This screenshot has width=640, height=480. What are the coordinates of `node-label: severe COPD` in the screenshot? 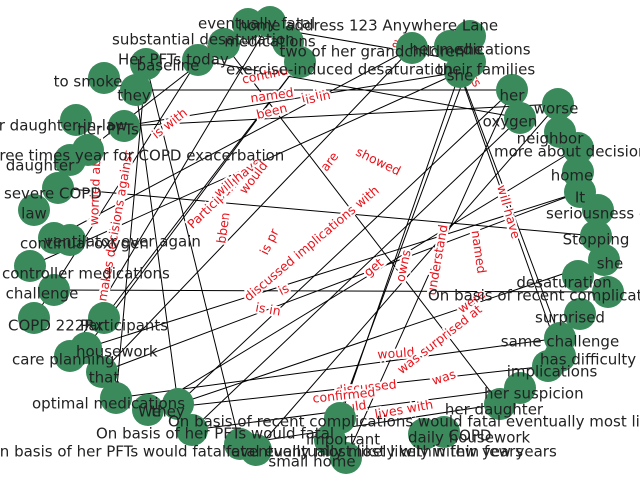 It's located at (53, 194).